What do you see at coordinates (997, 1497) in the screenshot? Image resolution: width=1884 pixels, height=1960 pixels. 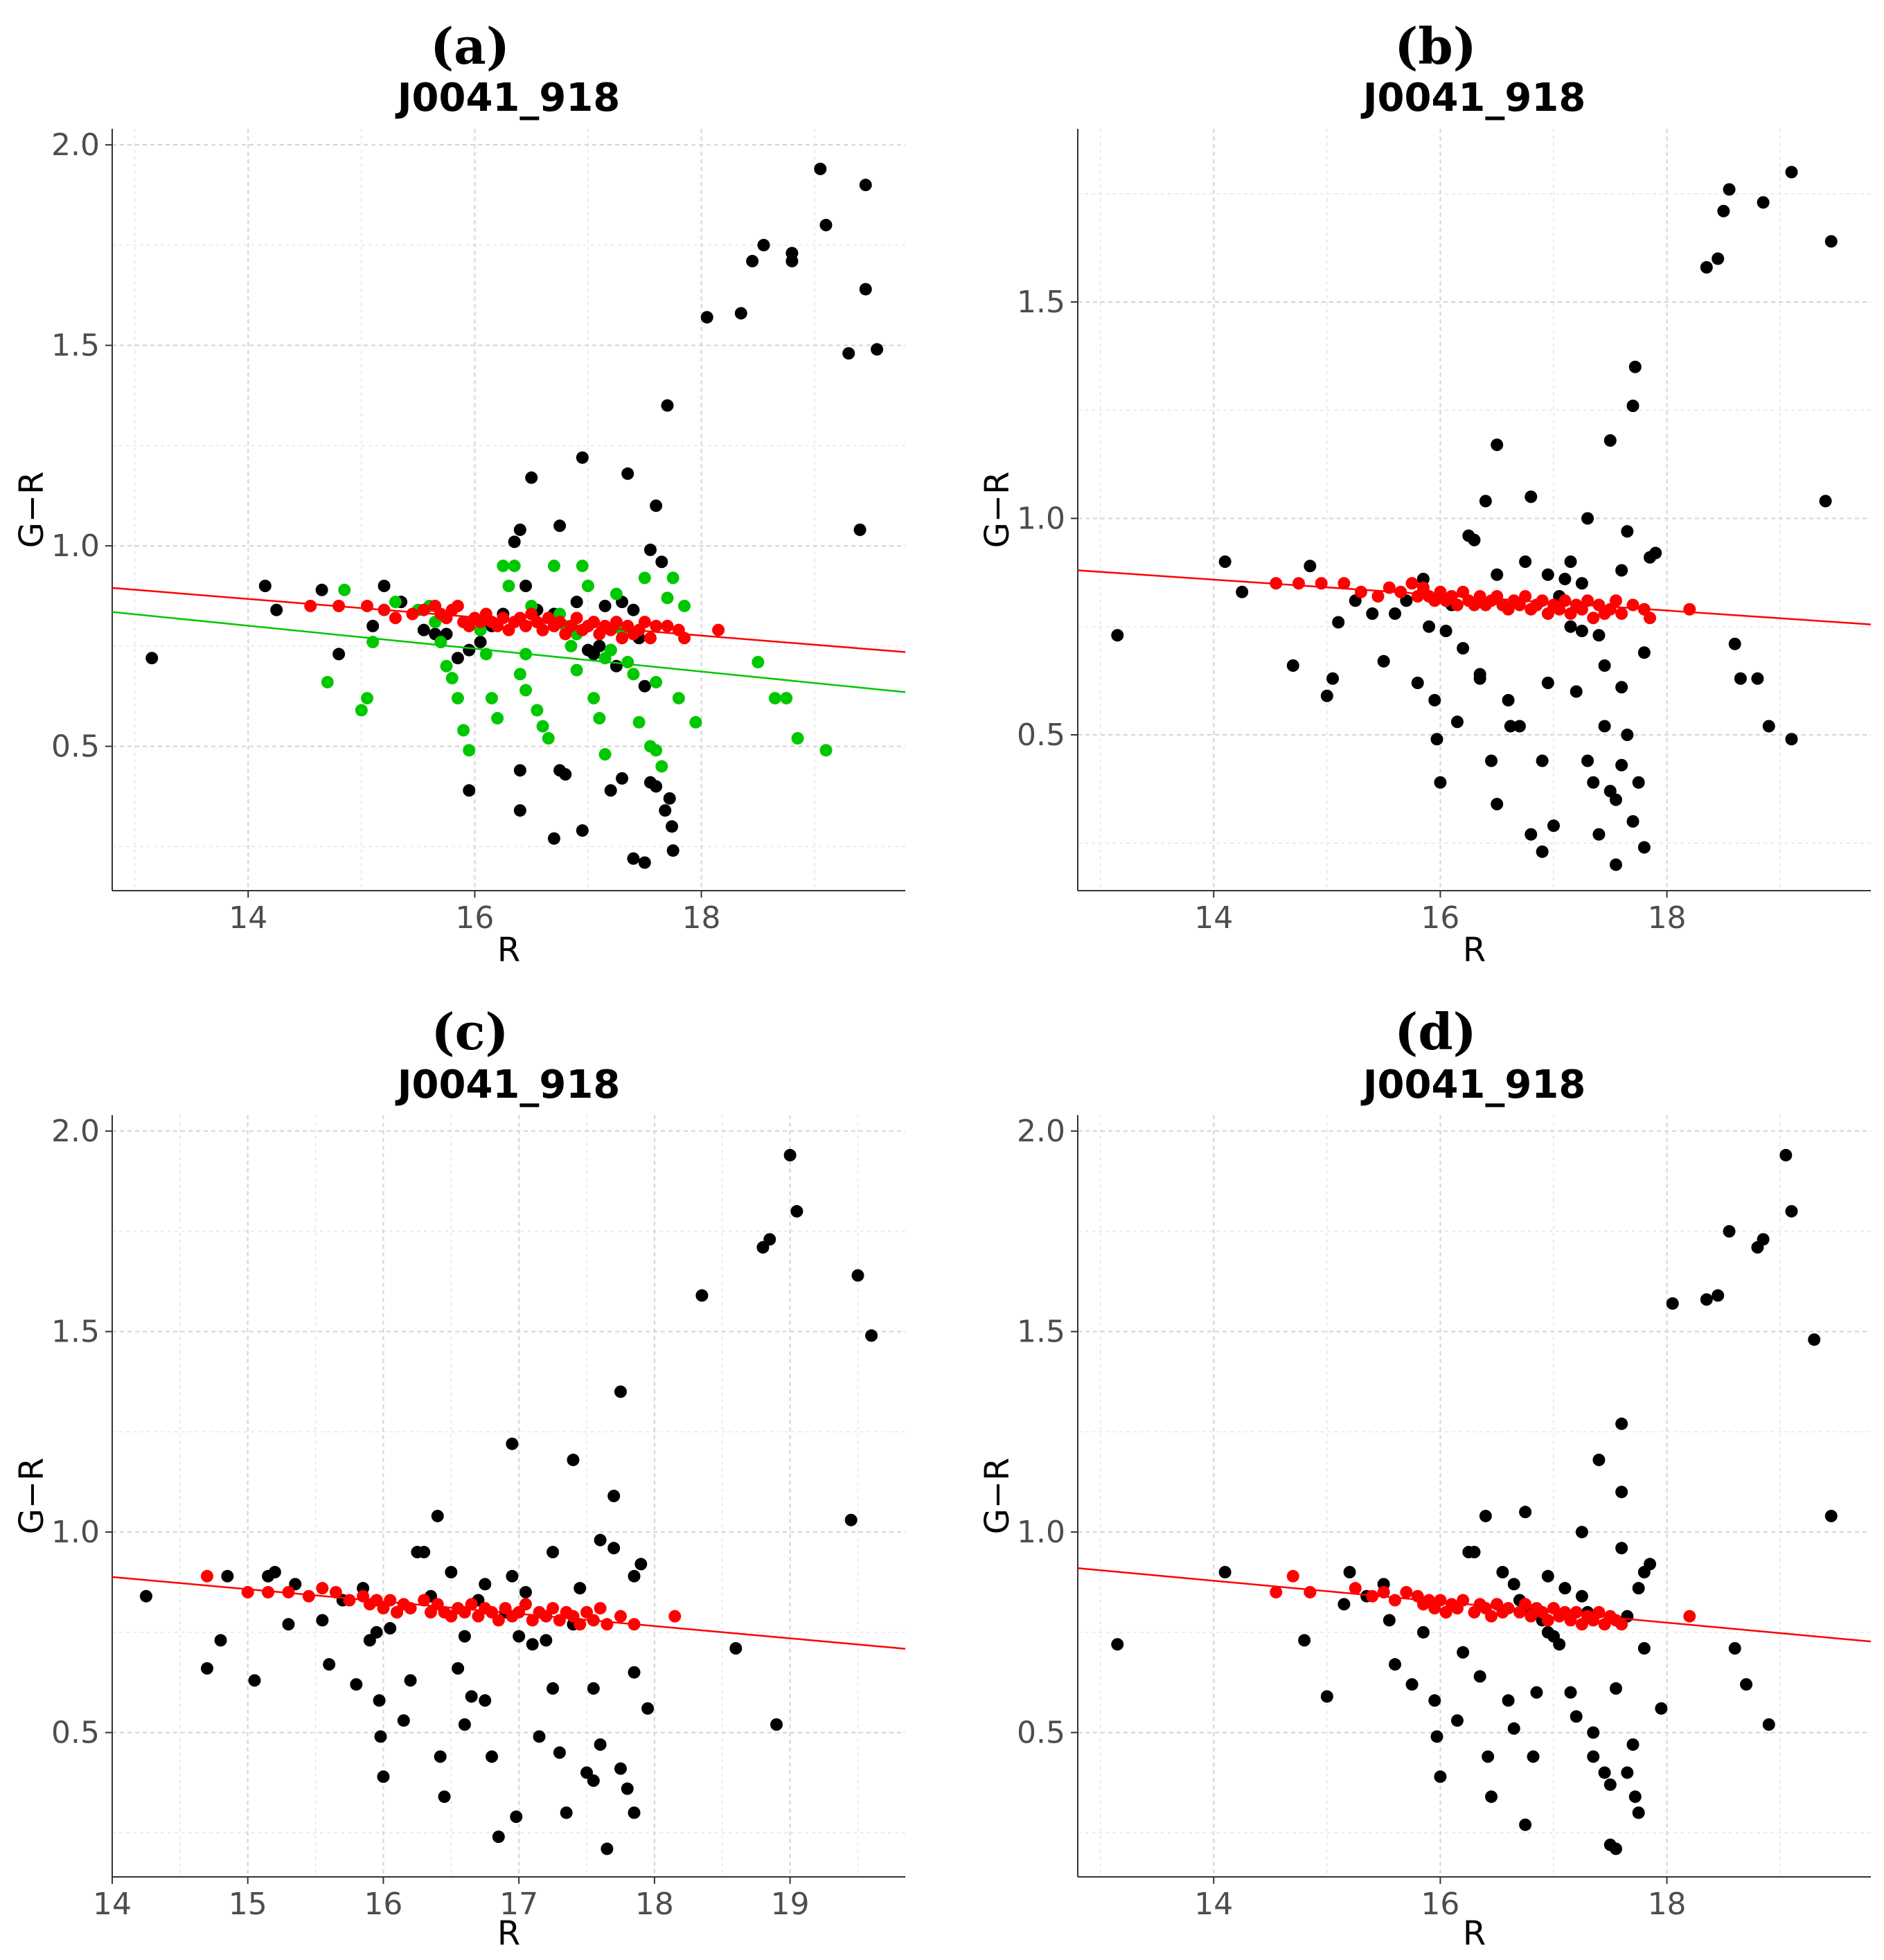 I see `y-axis-label: G−R` at bounding box center [997, 1497].